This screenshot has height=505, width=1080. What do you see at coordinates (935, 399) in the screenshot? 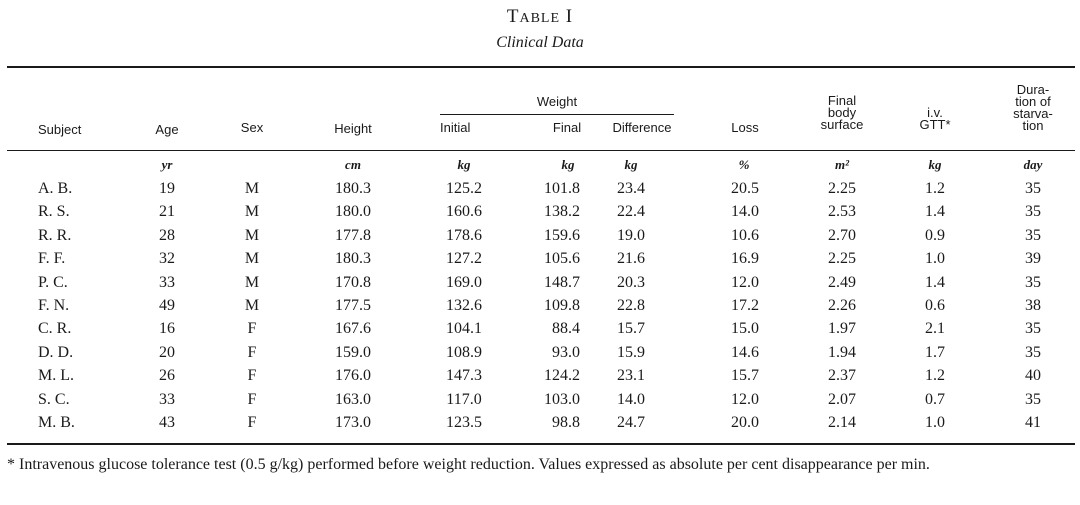
I see `cell-iv-gtt: 0.7` at bounding box center [935, 399].